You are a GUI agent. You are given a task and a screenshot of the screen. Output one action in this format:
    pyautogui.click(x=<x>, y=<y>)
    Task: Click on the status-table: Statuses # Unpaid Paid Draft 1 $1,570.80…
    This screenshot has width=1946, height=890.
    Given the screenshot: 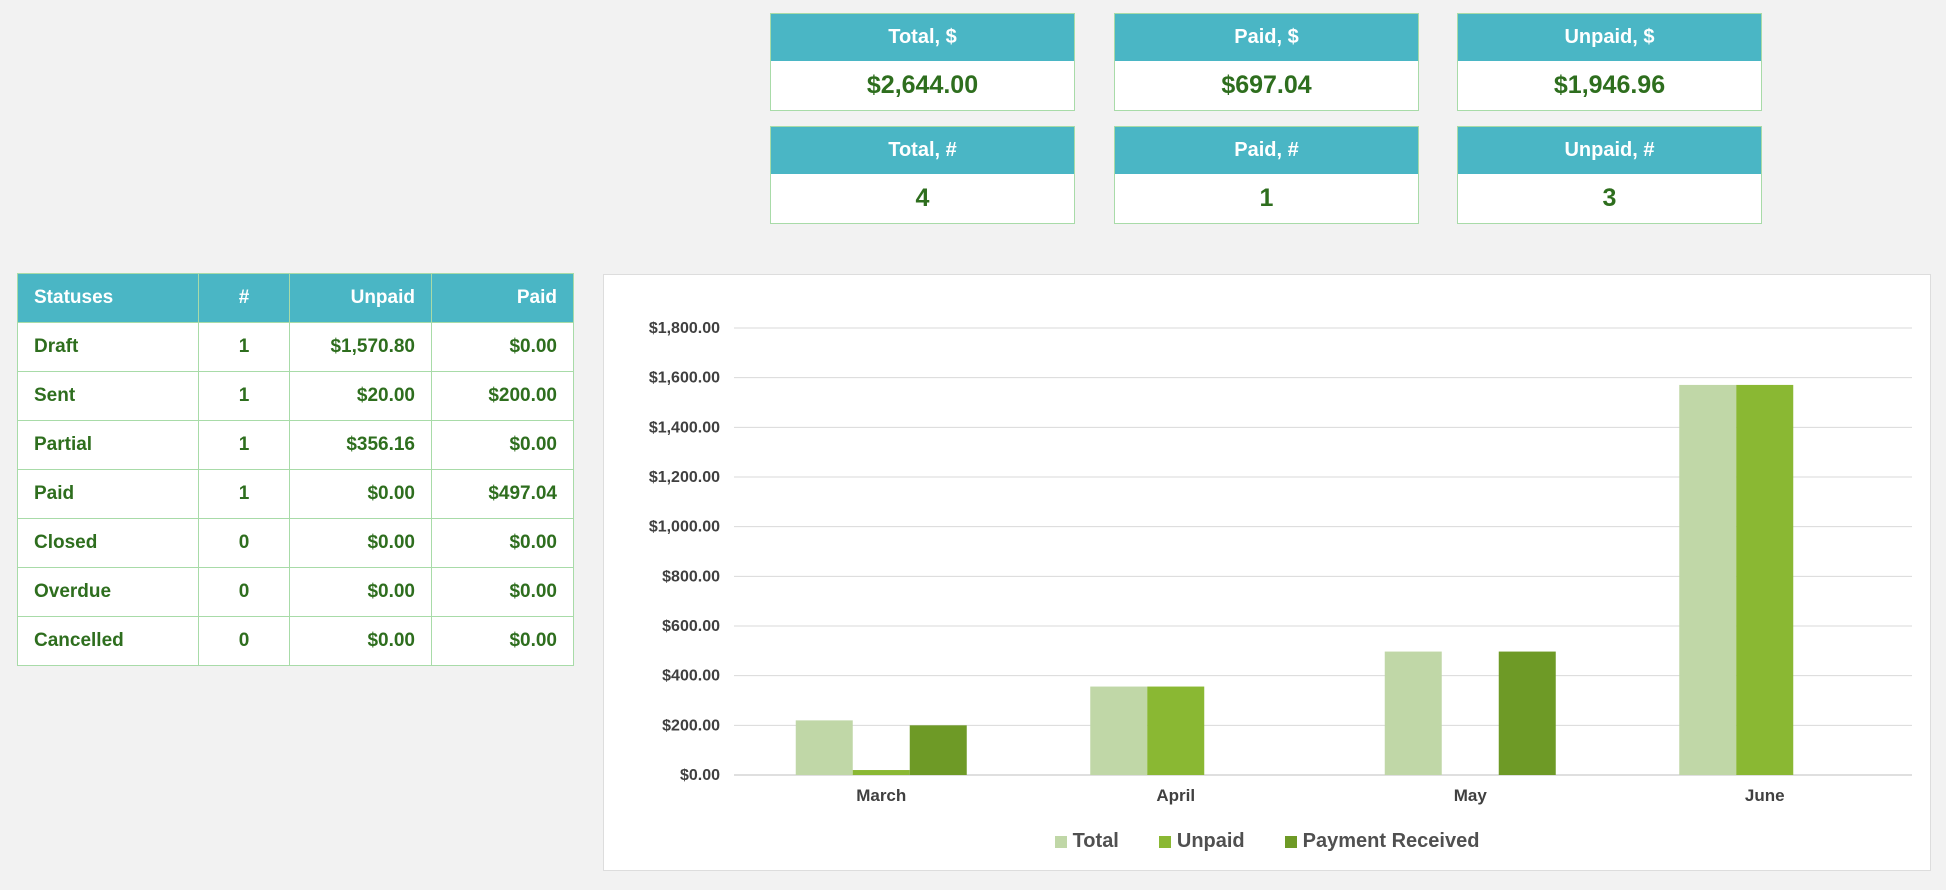 What is the action you would take?
    pyautogui.click(x=295, y=469)
    